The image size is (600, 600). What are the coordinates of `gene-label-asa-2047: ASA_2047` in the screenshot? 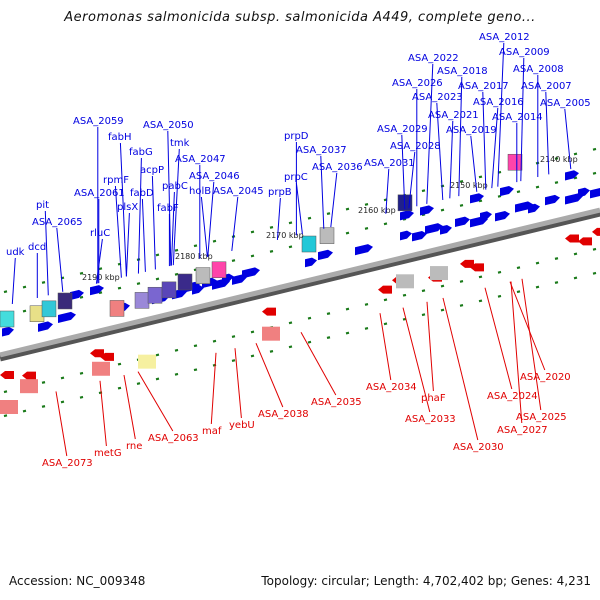 It's located at (200, 159).